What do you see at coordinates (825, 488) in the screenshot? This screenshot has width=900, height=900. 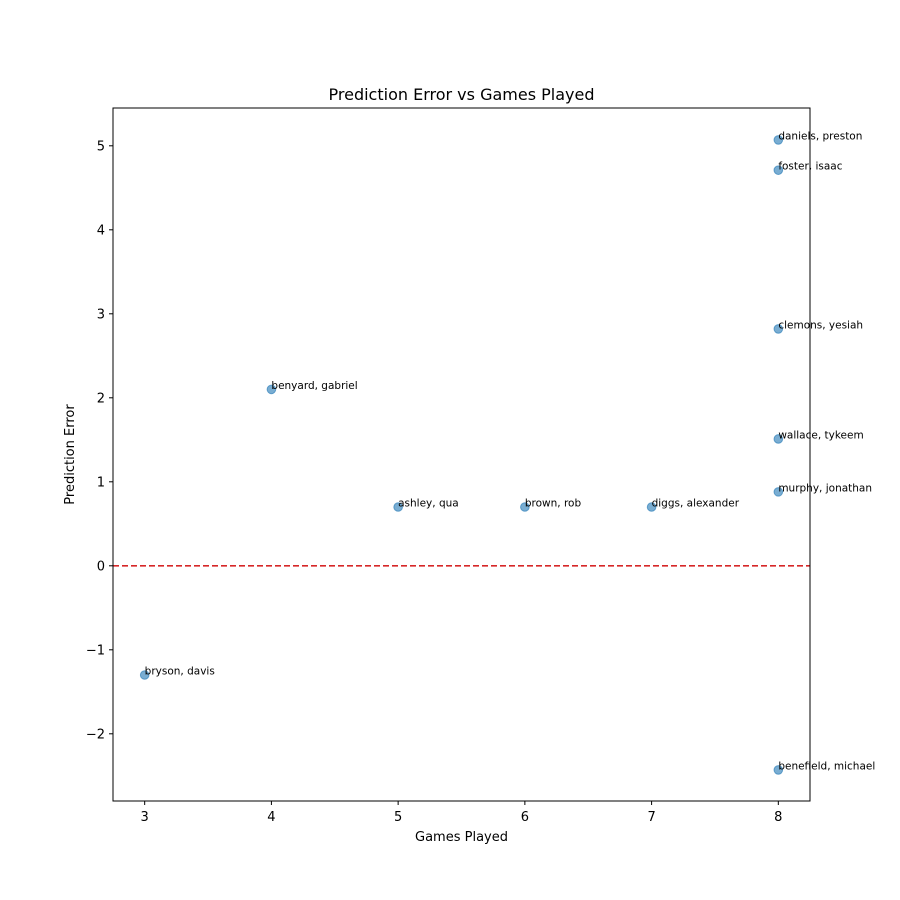 I see `point-label: murphy, jonathan` at bounding box center [825, 488].